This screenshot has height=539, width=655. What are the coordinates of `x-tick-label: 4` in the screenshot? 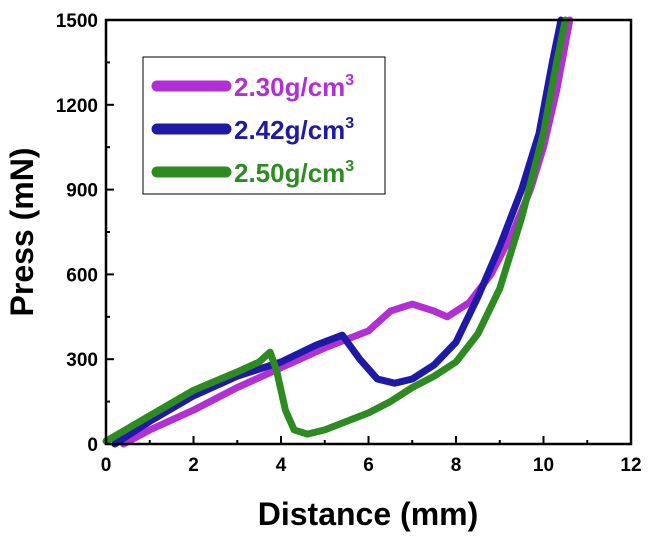 It's located at (281, 465).